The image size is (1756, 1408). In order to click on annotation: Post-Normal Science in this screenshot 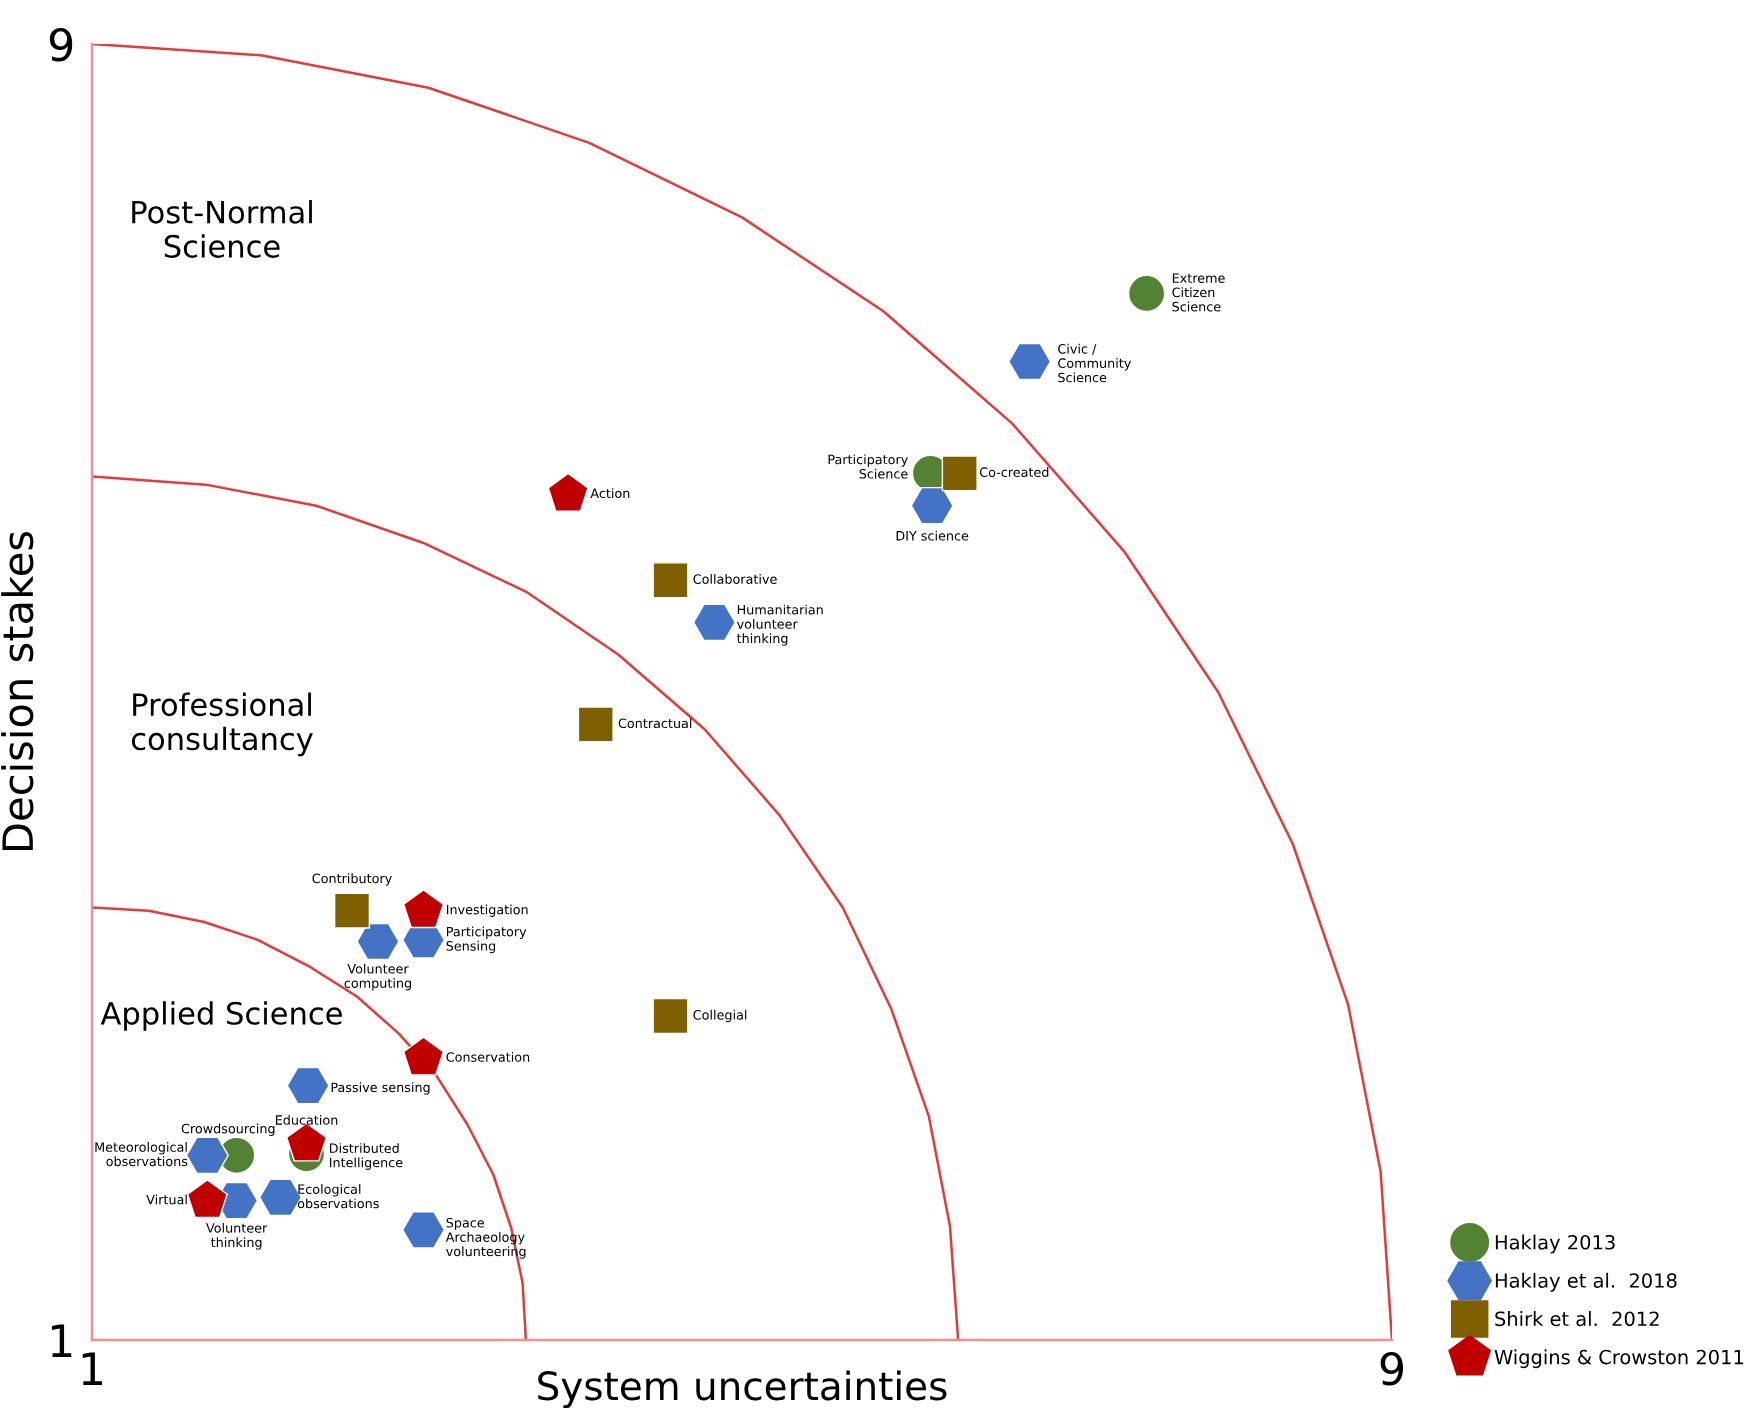, I will do `click(222, 229)`.